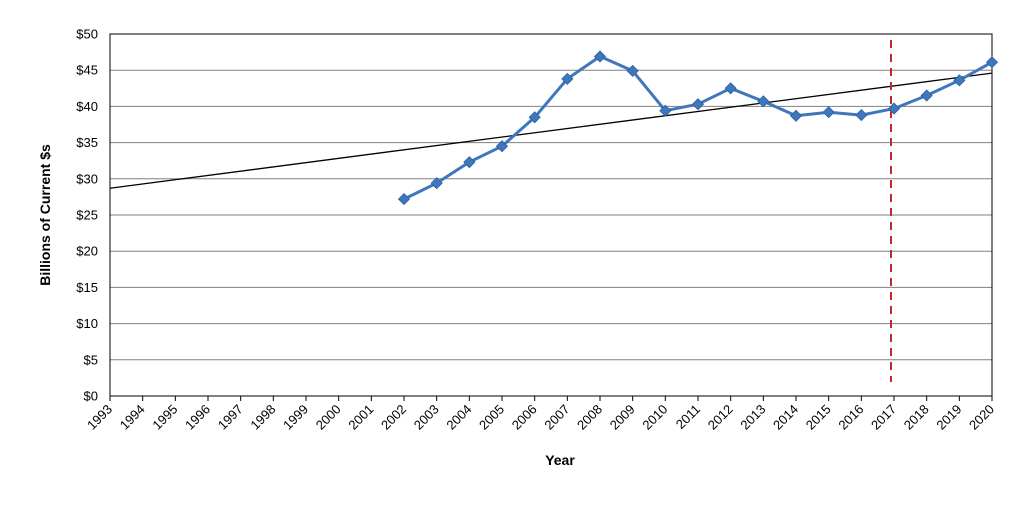 This screenshot has width=1024, height=505. I want to click on x-tick-label: 1997, so click(230, 417).